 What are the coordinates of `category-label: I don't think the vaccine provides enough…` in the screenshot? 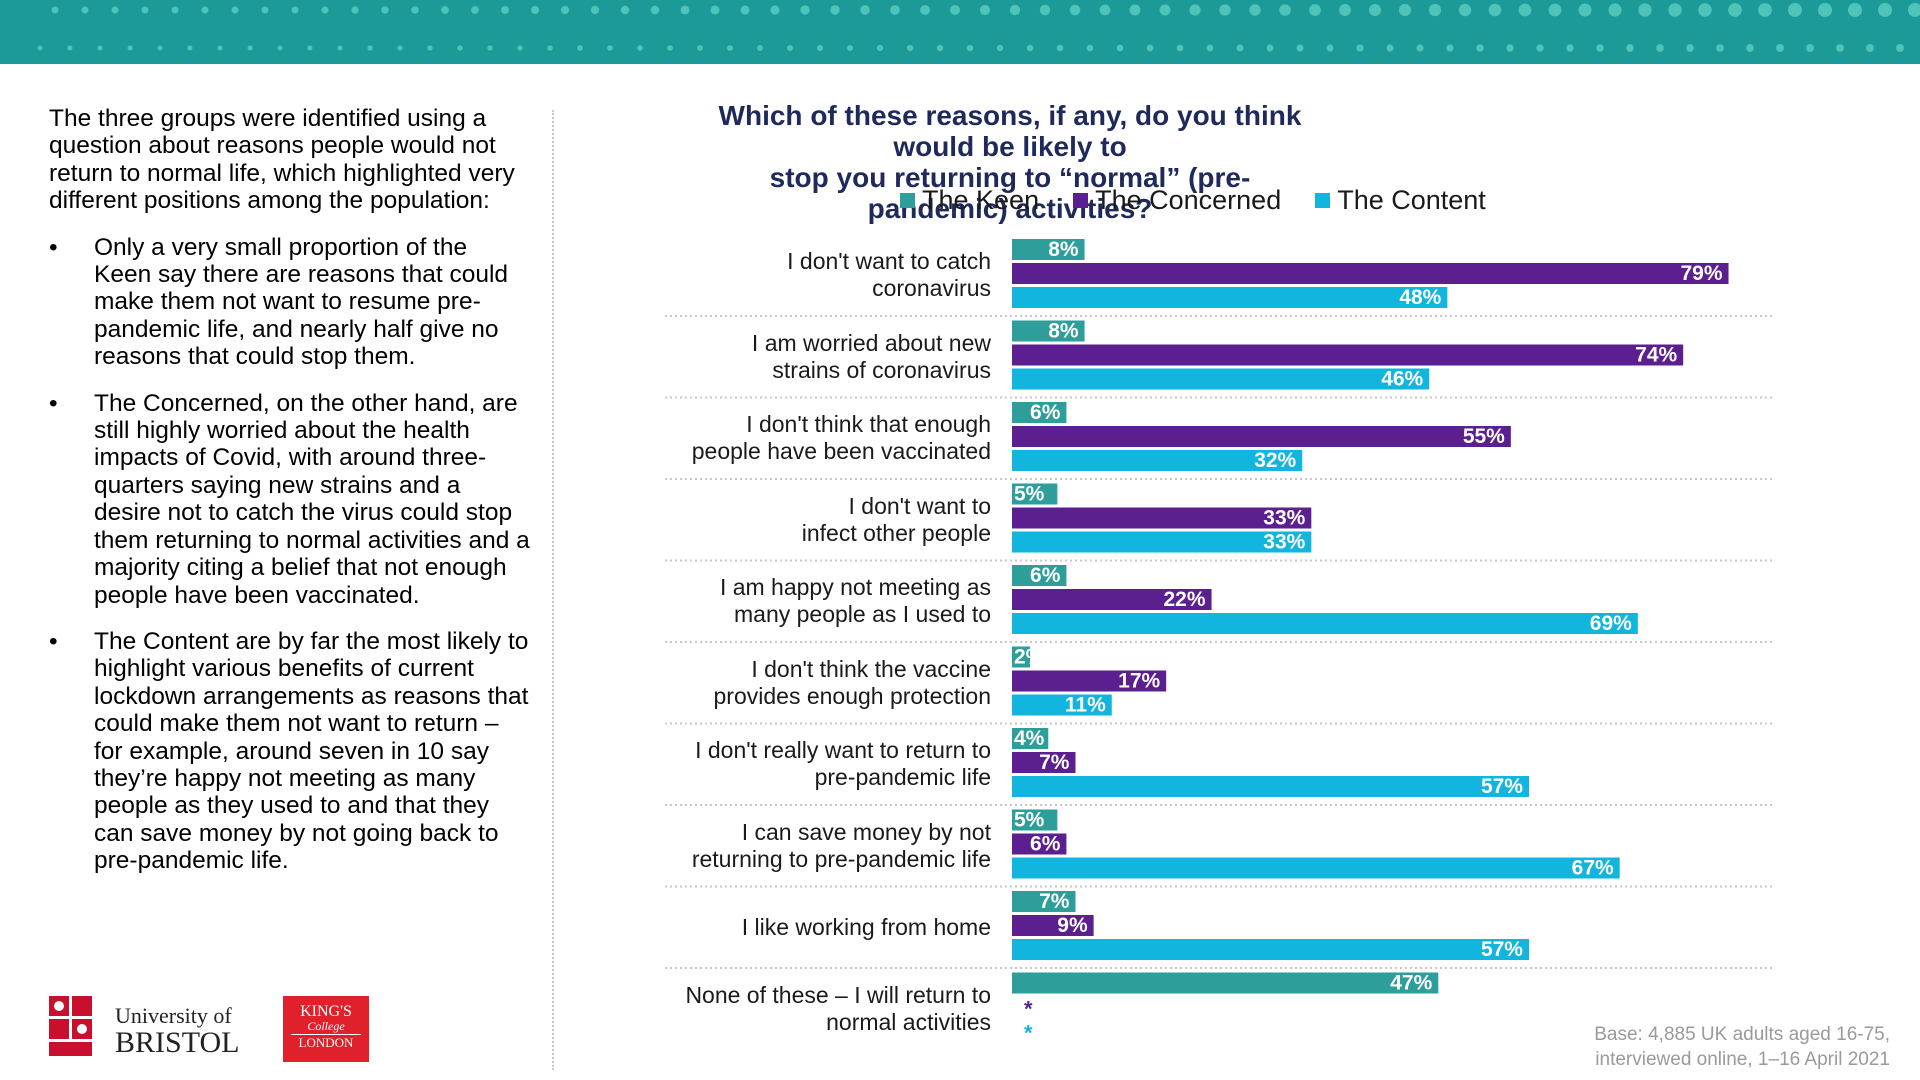 It's located at (791, 683).